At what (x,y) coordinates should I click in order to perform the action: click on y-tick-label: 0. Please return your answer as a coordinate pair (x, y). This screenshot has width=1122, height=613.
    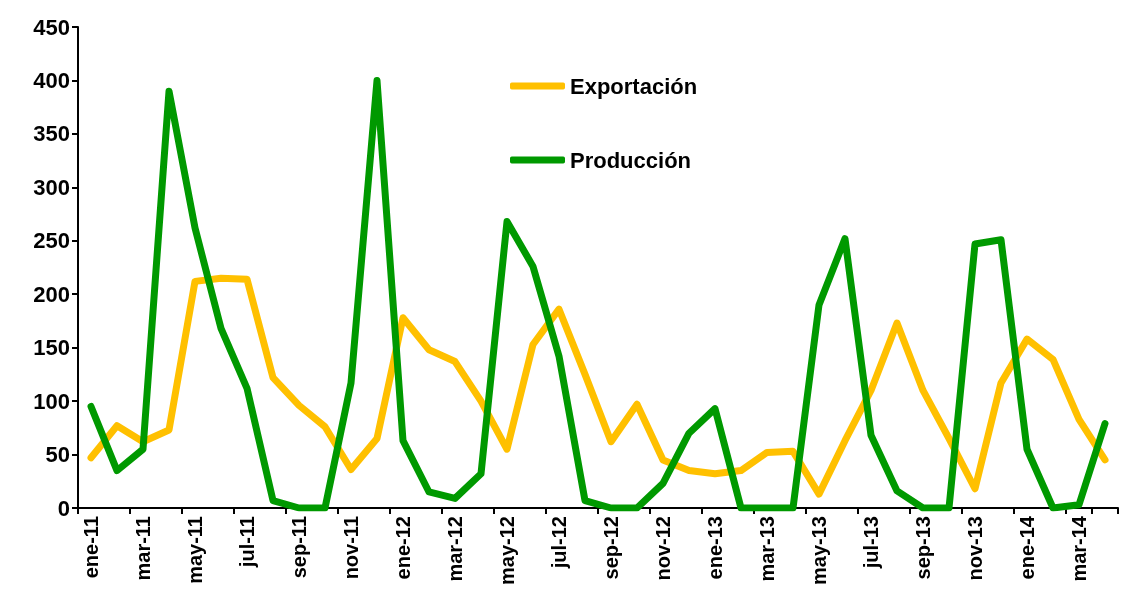
    Looking at the image, I should click on (63, 508).